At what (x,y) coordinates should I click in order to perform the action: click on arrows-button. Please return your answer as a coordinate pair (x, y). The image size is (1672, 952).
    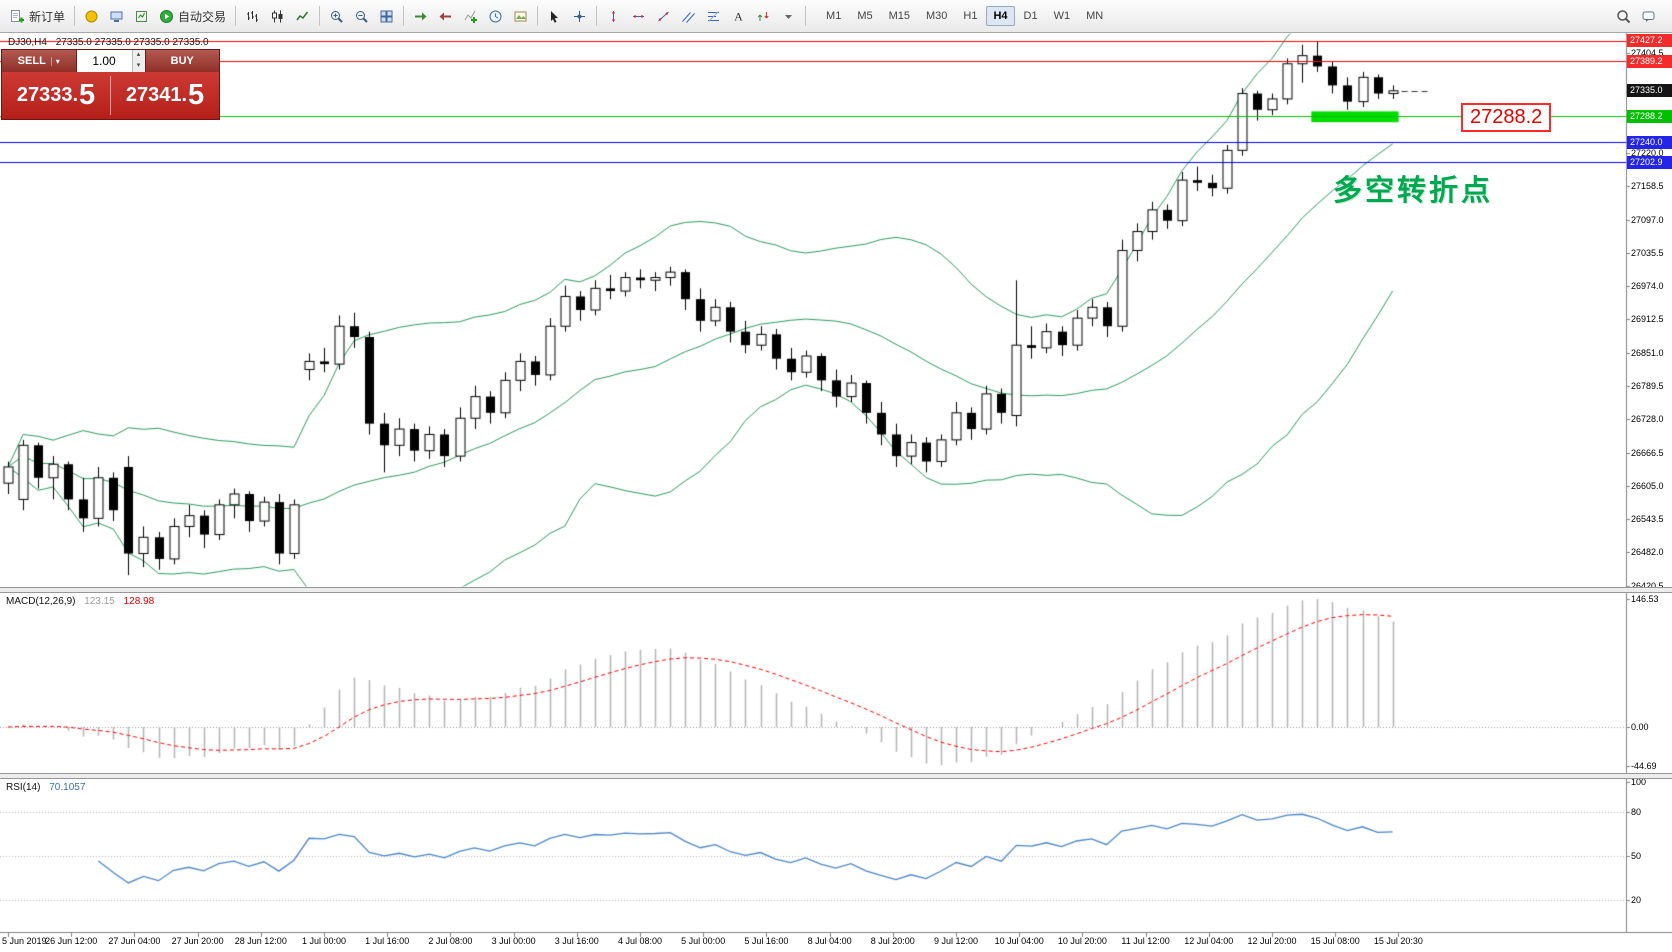
    Looking at the image, I should click on (763, 16).